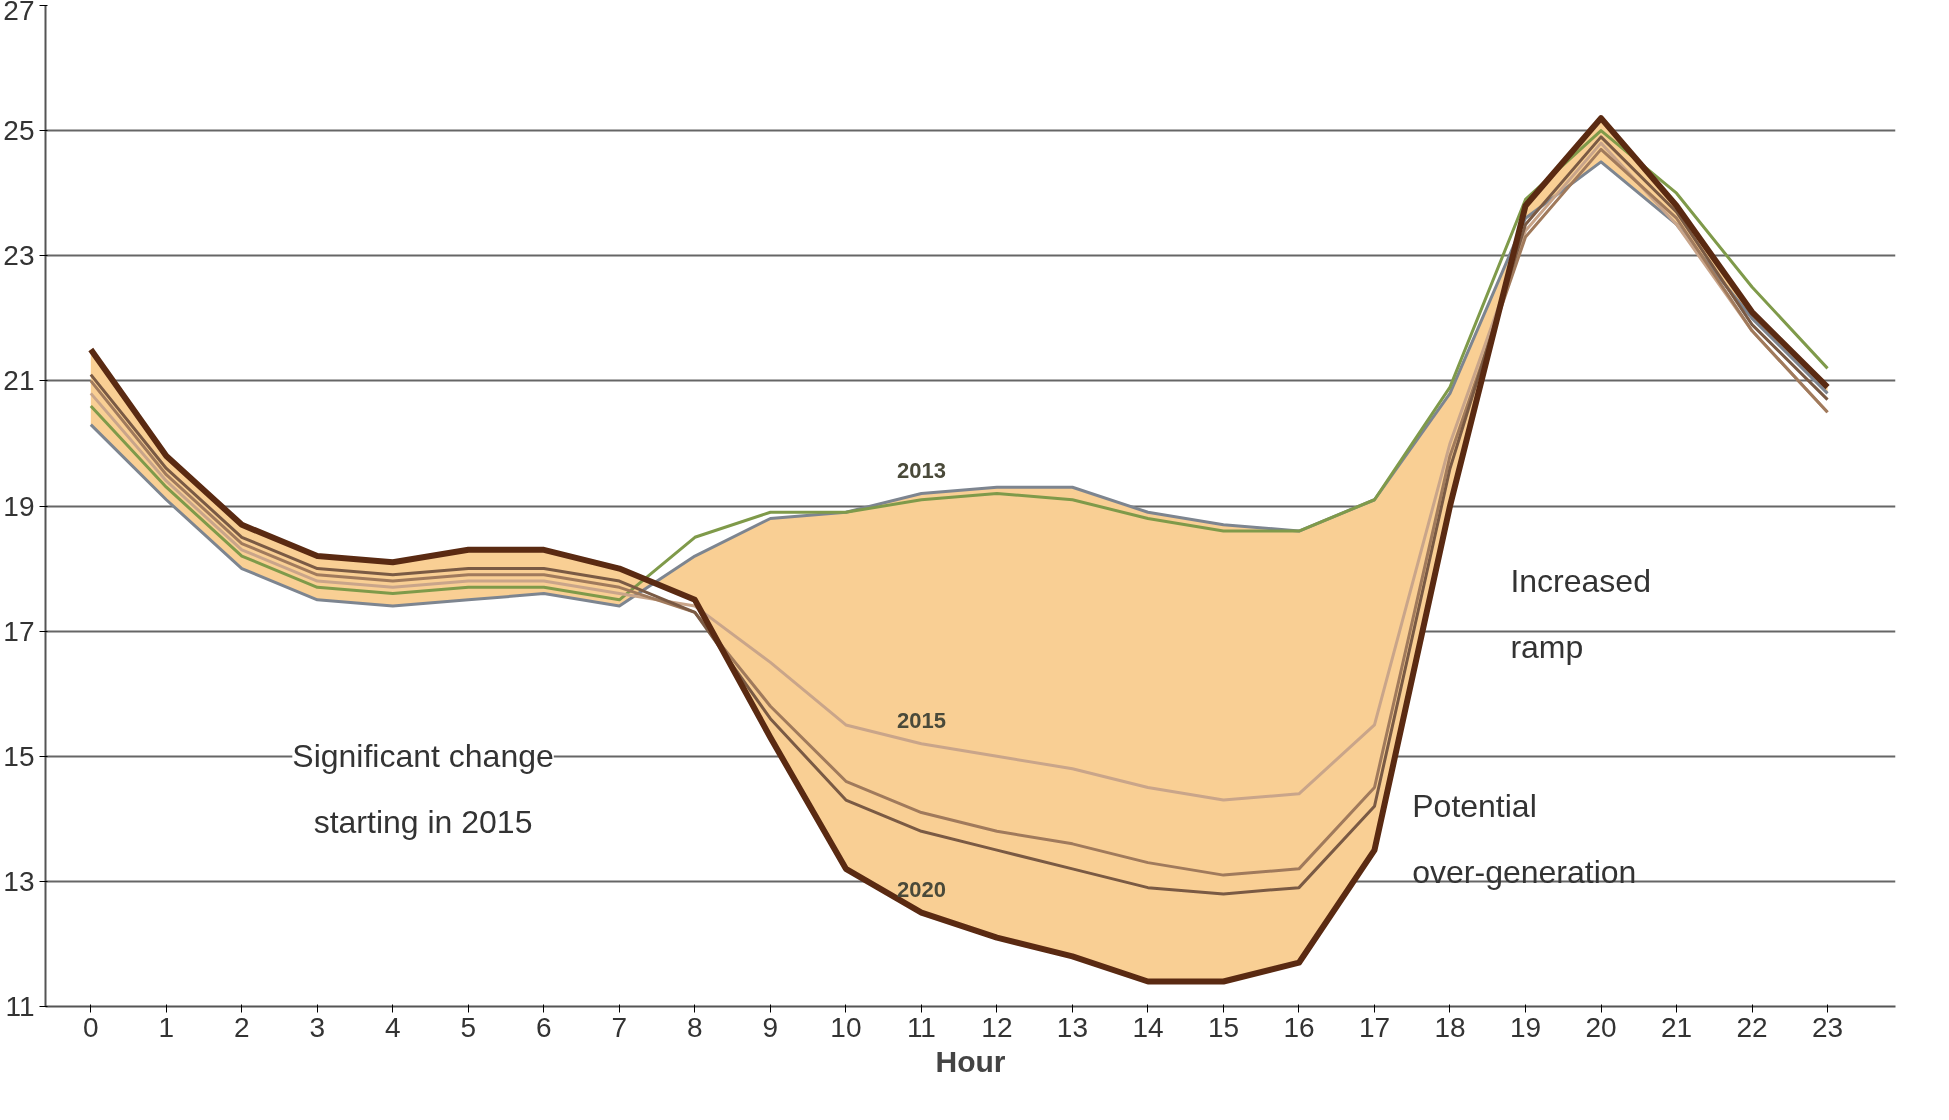 The image size is (1949, 1120). I want to click on x-tick-label: 6, so click(544, 1027).